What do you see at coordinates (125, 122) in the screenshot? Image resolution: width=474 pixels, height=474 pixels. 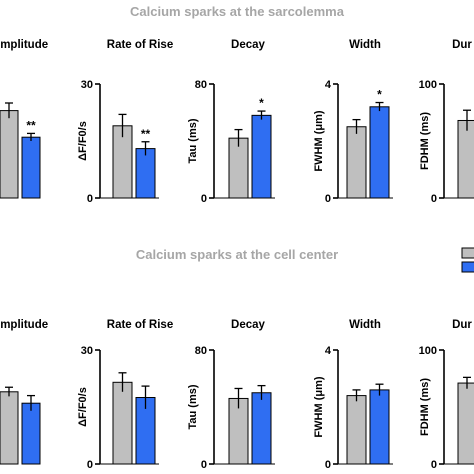 I see `panel-rise-0: Rate of Rise 0 30 ΔF/F0/s **` at bounding box center [125, 122].